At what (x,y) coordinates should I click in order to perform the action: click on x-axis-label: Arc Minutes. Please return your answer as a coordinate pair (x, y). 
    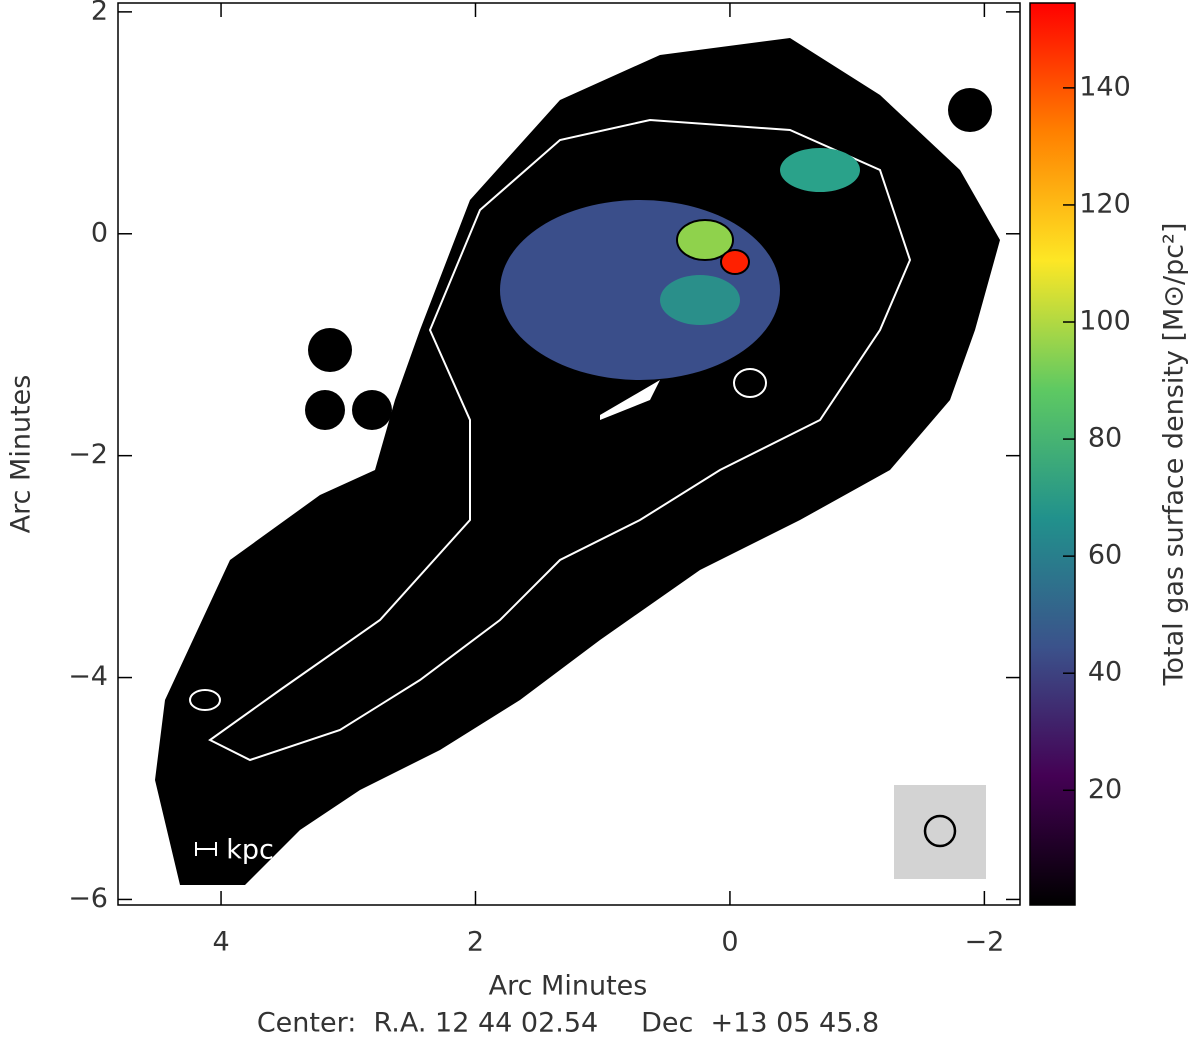
    Looking at the image, I should click on (568, 986).